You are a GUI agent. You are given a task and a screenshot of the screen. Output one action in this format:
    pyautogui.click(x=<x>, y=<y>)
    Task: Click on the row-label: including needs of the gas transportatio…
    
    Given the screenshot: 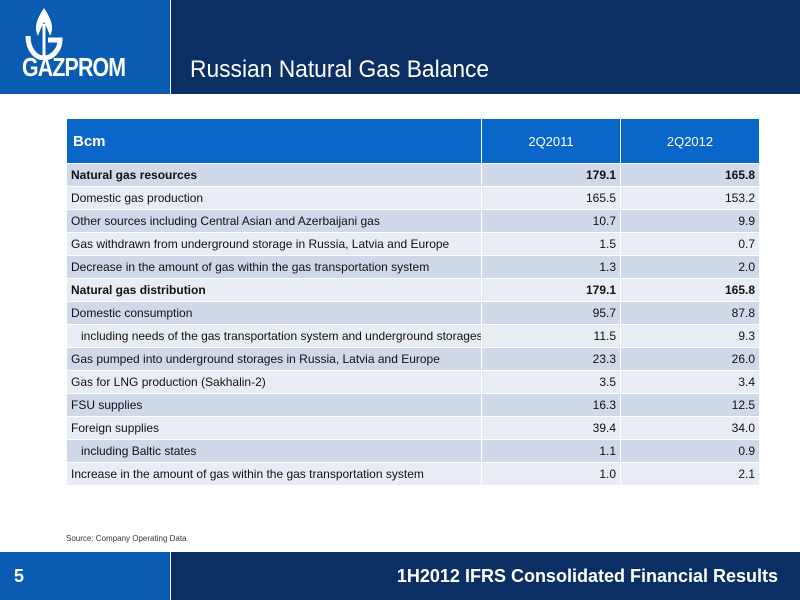 What is the action you would take?
    pyautogui.click(x=274, y=336)
    